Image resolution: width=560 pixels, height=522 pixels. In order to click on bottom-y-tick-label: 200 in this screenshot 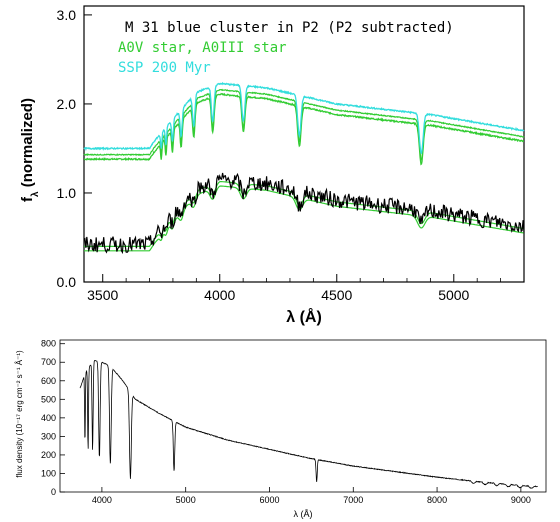, I will do `click(48, 455)`.